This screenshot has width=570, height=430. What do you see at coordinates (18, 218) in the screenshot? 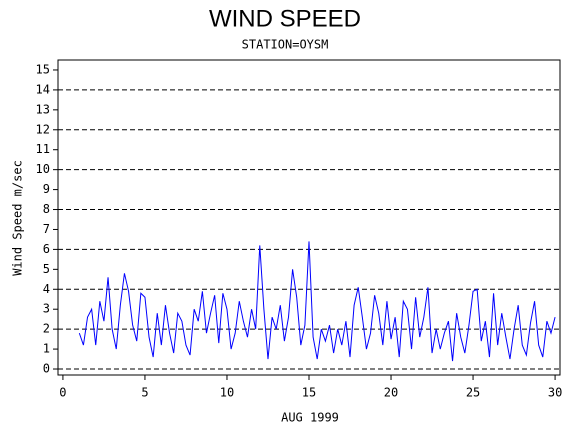
I see `y-axis-label: Wind Speed m/sec` at bounding box center [18, 218].